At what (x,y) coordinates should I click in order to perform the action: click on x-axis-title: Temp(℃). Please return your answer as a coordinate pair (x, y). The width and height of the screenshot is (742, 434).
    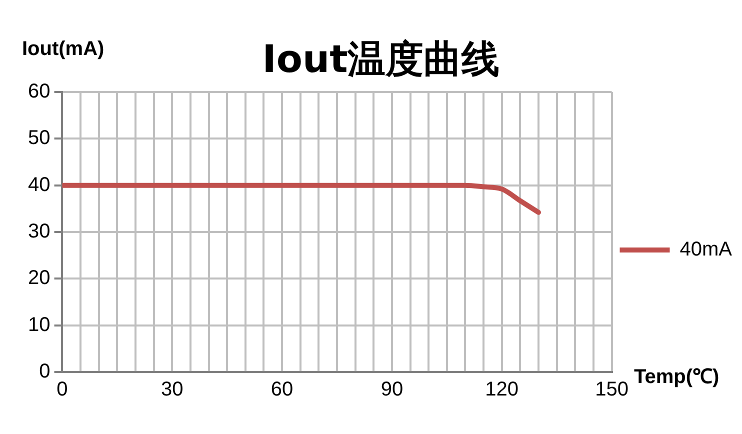
    Looking at the image, I should click on (677, 377).